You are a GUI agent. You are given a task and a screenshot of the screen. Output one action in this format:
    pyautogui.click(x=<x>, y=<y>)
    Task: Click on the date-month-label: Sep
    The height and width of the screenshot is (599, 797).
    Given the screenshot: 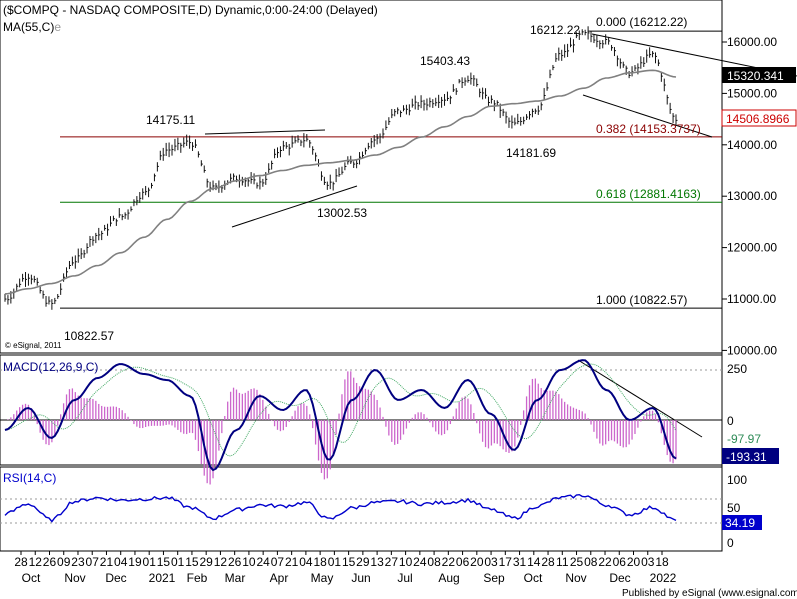 What is the action you would take?
    pyautogui.click(x=494, y=578)
    